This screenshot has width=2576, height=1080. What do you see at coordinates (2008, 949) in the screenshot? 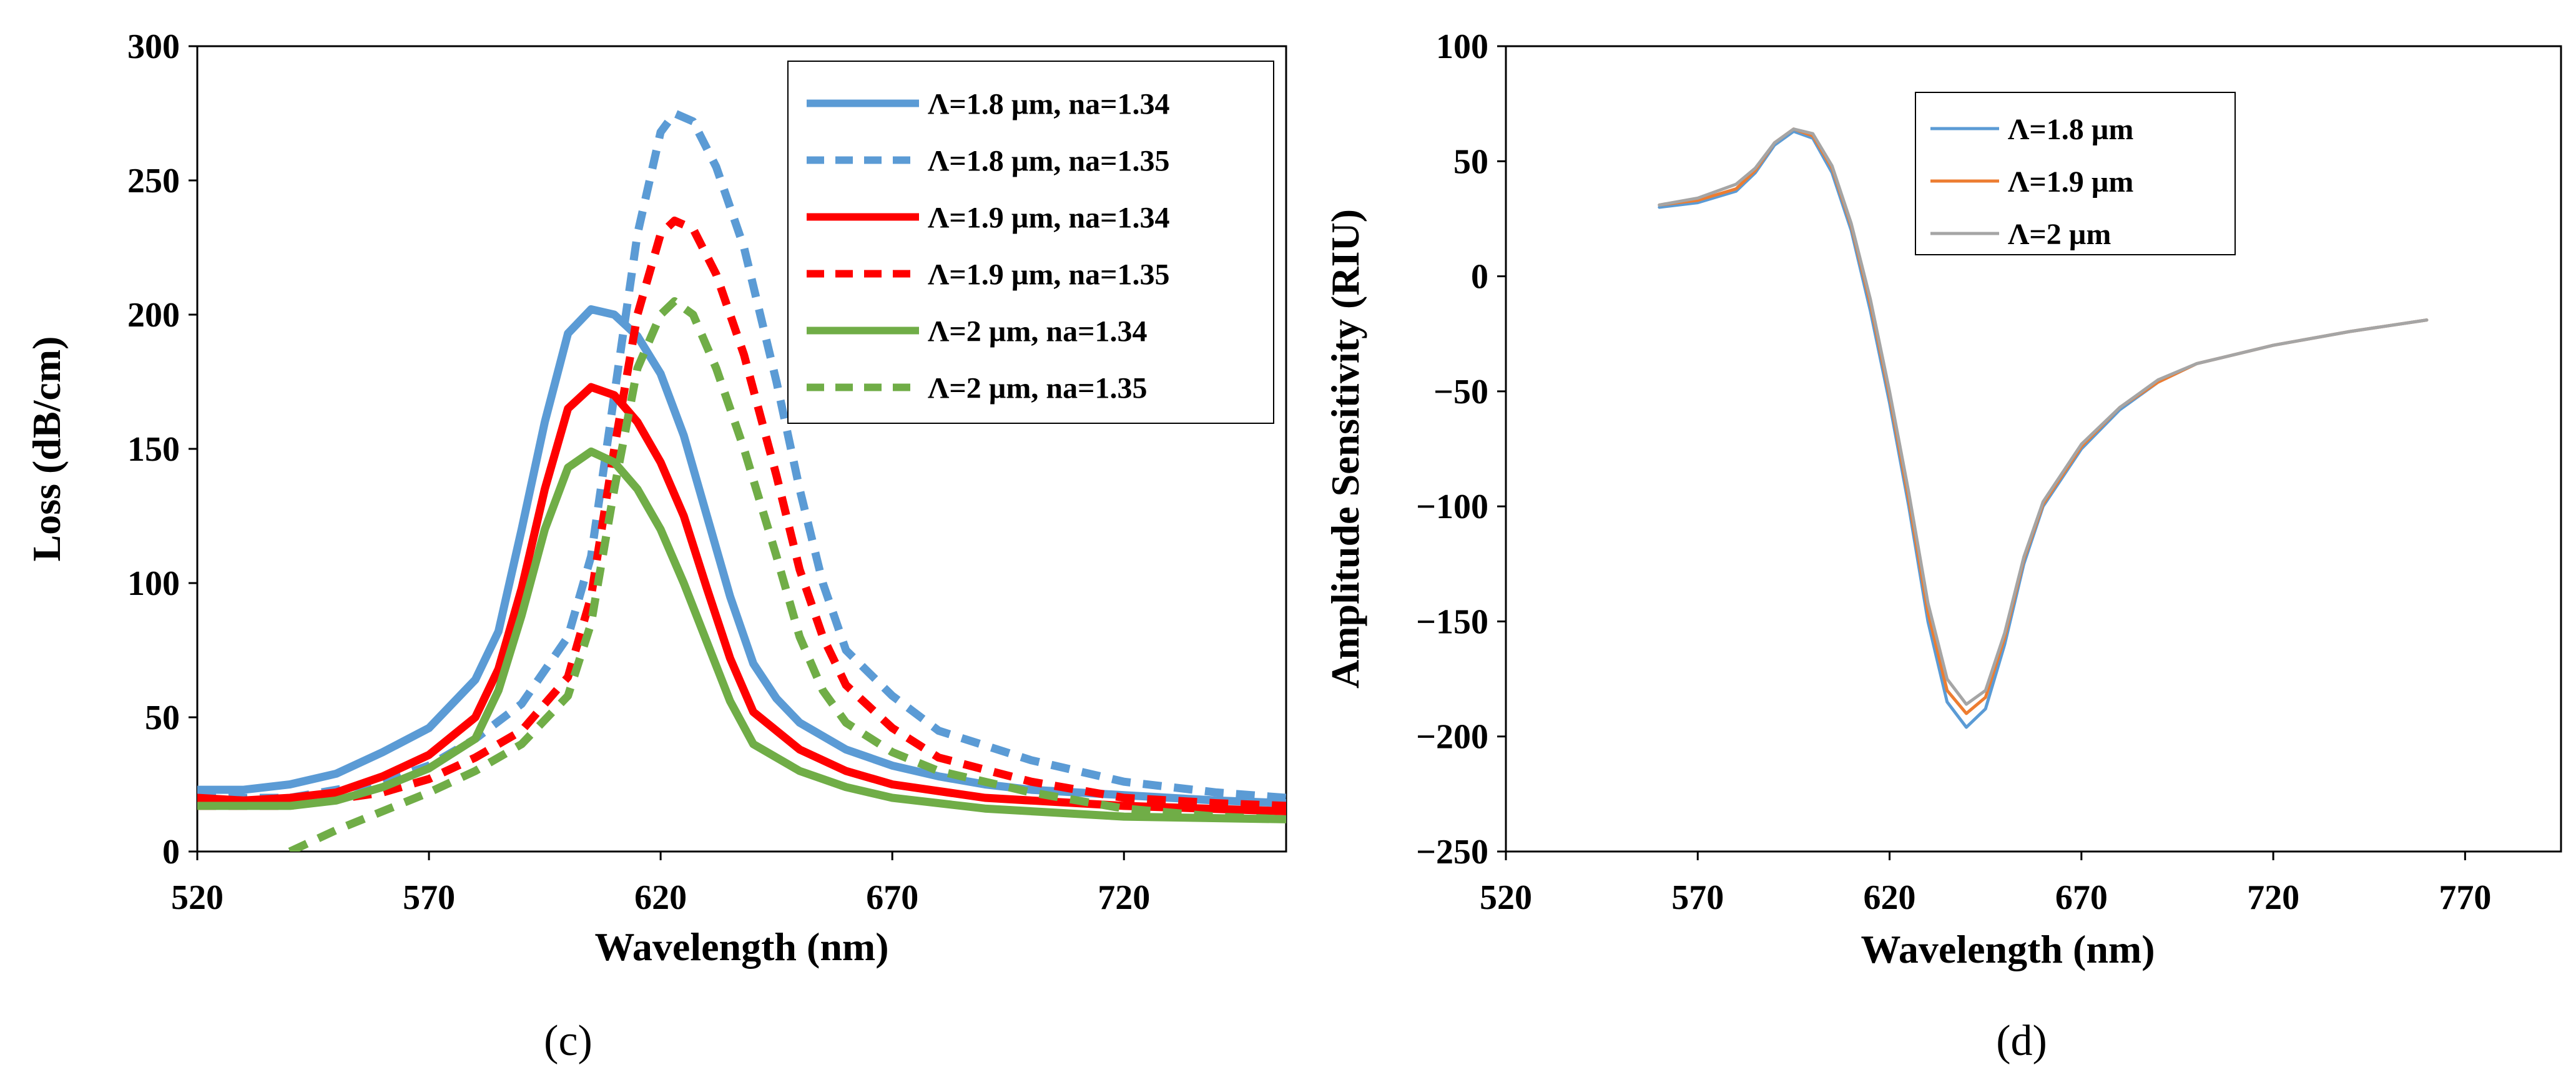
I see `x-axis-title-d: Wavelength (nm)` at bounding box center [2008, 949].